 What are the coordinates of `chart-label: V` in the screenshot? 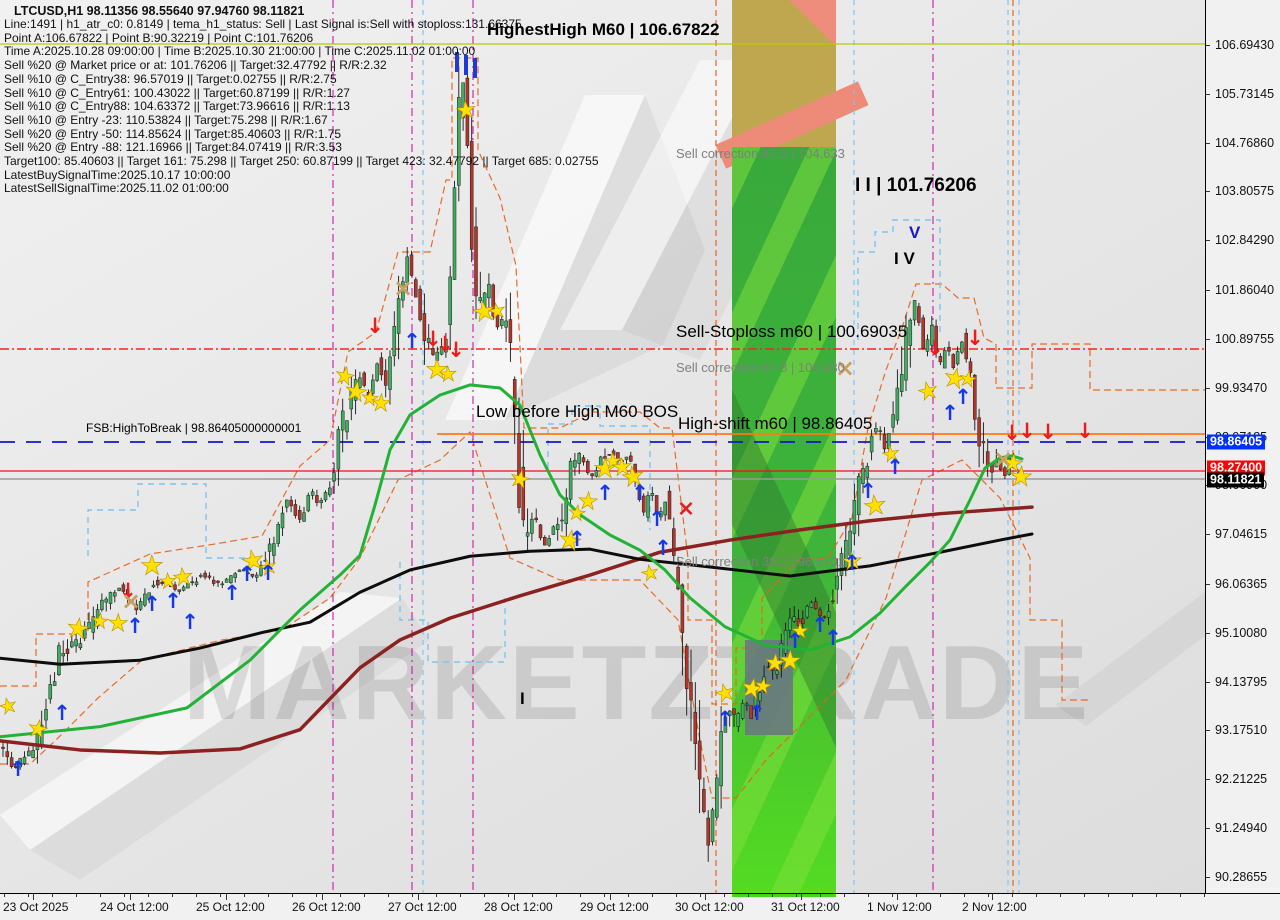 It's located at (915, 232).